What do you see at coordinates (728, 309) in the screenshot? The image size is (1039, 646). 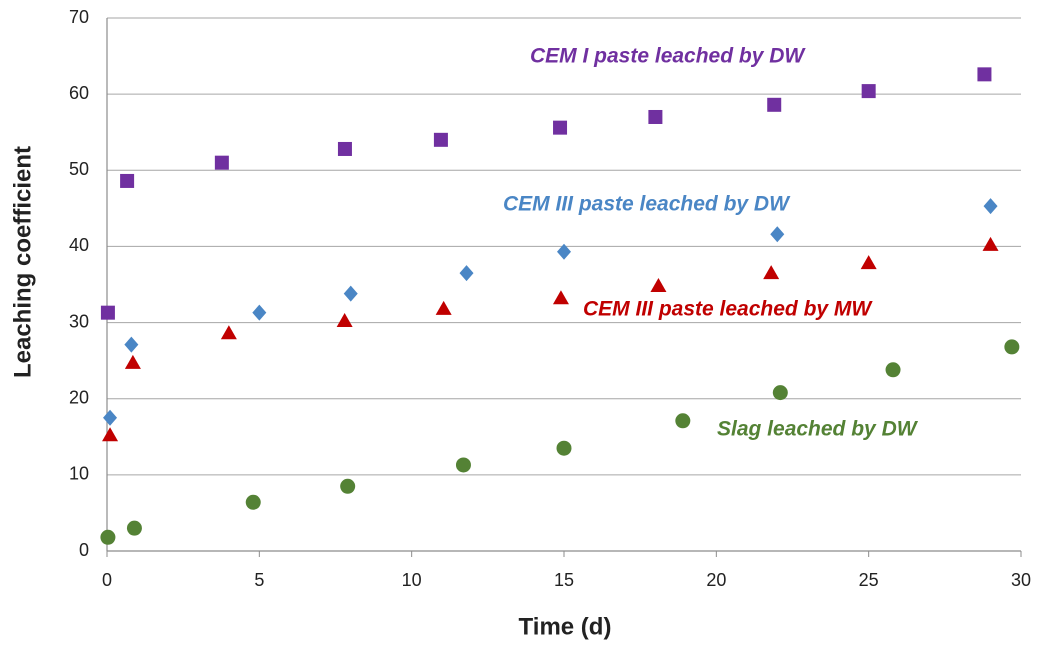 I see `series-label: CEM III paste leached by MW` at bounding box center [728, 309].